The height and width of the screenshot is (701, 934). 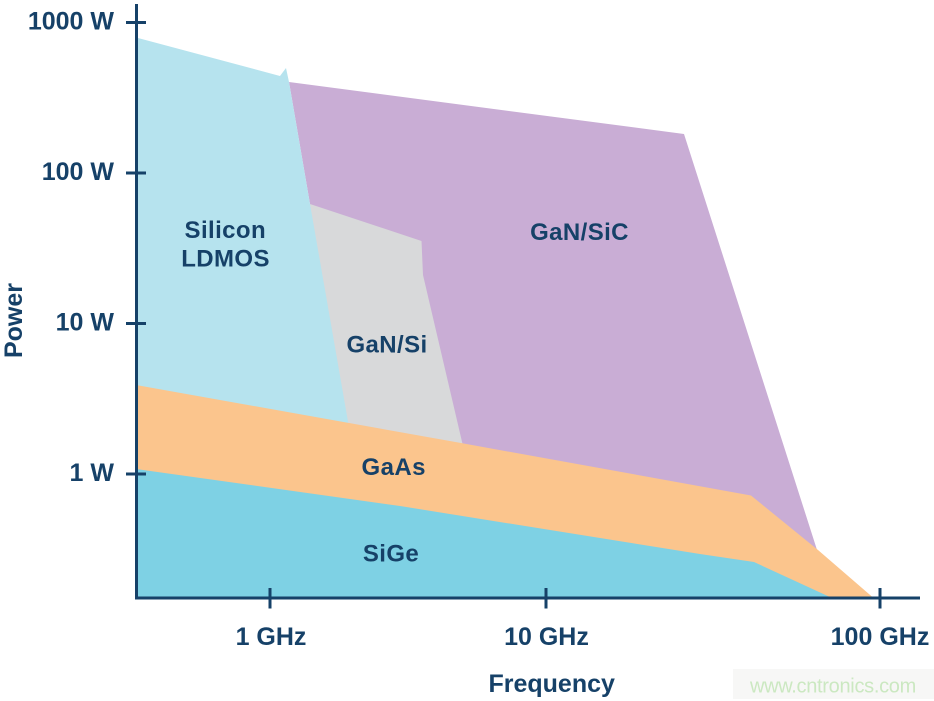 What do you see at coordinates (225, 259) in the screenshot?
I see `svg-text: LDMOS` at bounding box center [225, 259].